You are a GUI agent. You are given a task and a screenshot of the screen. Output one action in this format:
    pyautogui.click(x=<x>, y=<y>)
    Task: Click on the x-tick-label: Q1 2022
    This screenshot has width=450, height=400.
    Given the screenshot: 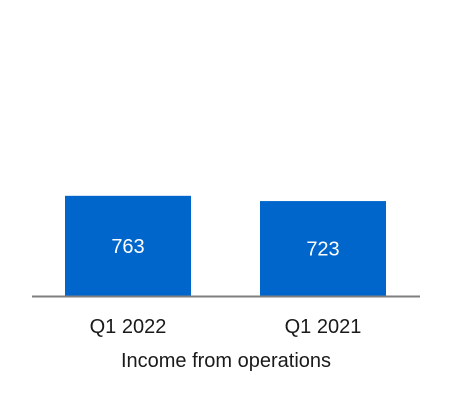 What is the action you would take?
    pyautogui.click(x=128, y=327)
    